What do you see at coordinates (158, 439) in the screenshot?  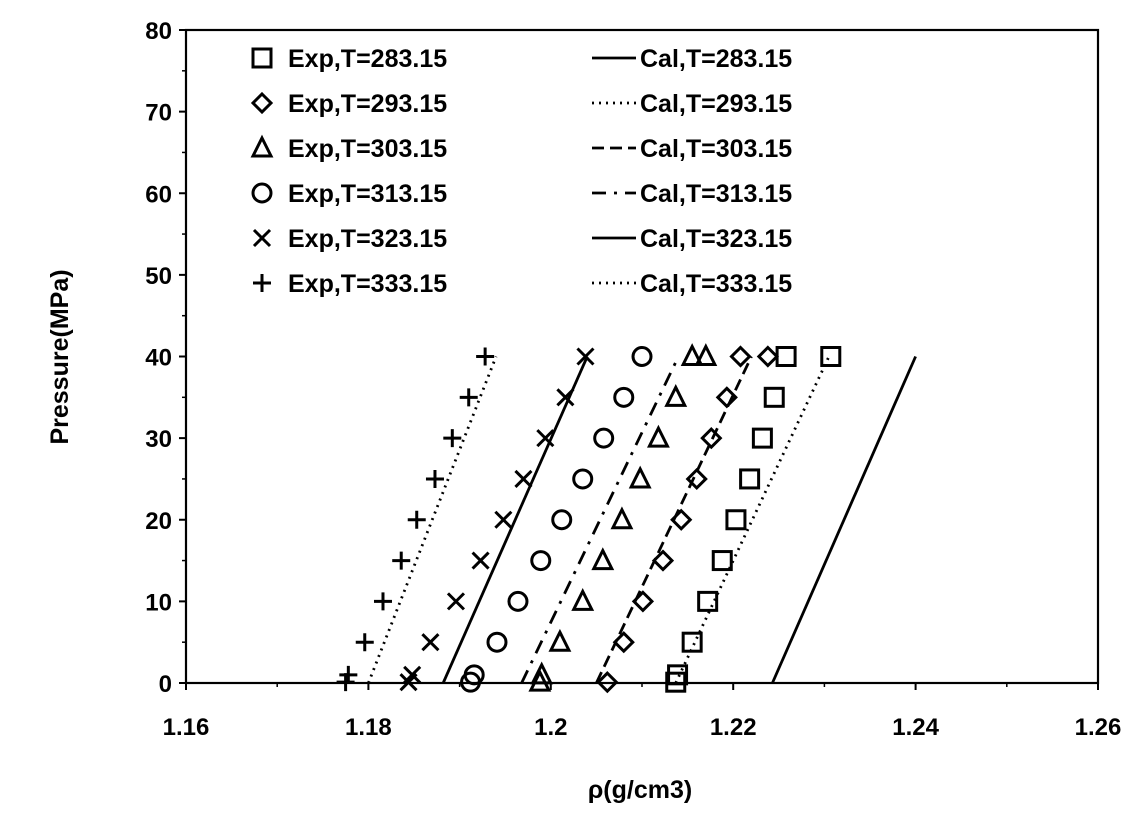 I see `y-tick-label: 30` at bounding box center [158, 439].